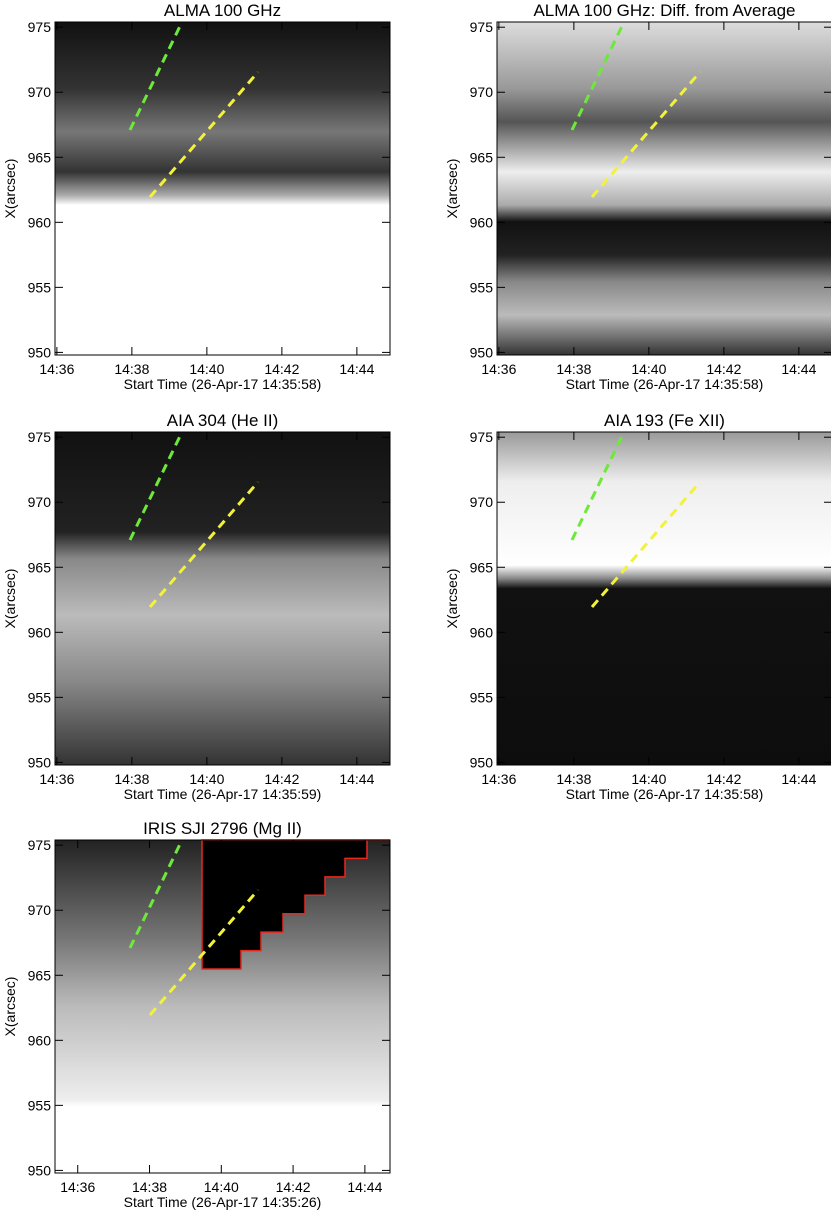 The image size is (831, 1219). What do you see at coordinates (223, 1202) in the screenshot?
I see `x-axis-label: Start Time (26-Apr-17 14:35:26)` at bounding box center [223, 1202].